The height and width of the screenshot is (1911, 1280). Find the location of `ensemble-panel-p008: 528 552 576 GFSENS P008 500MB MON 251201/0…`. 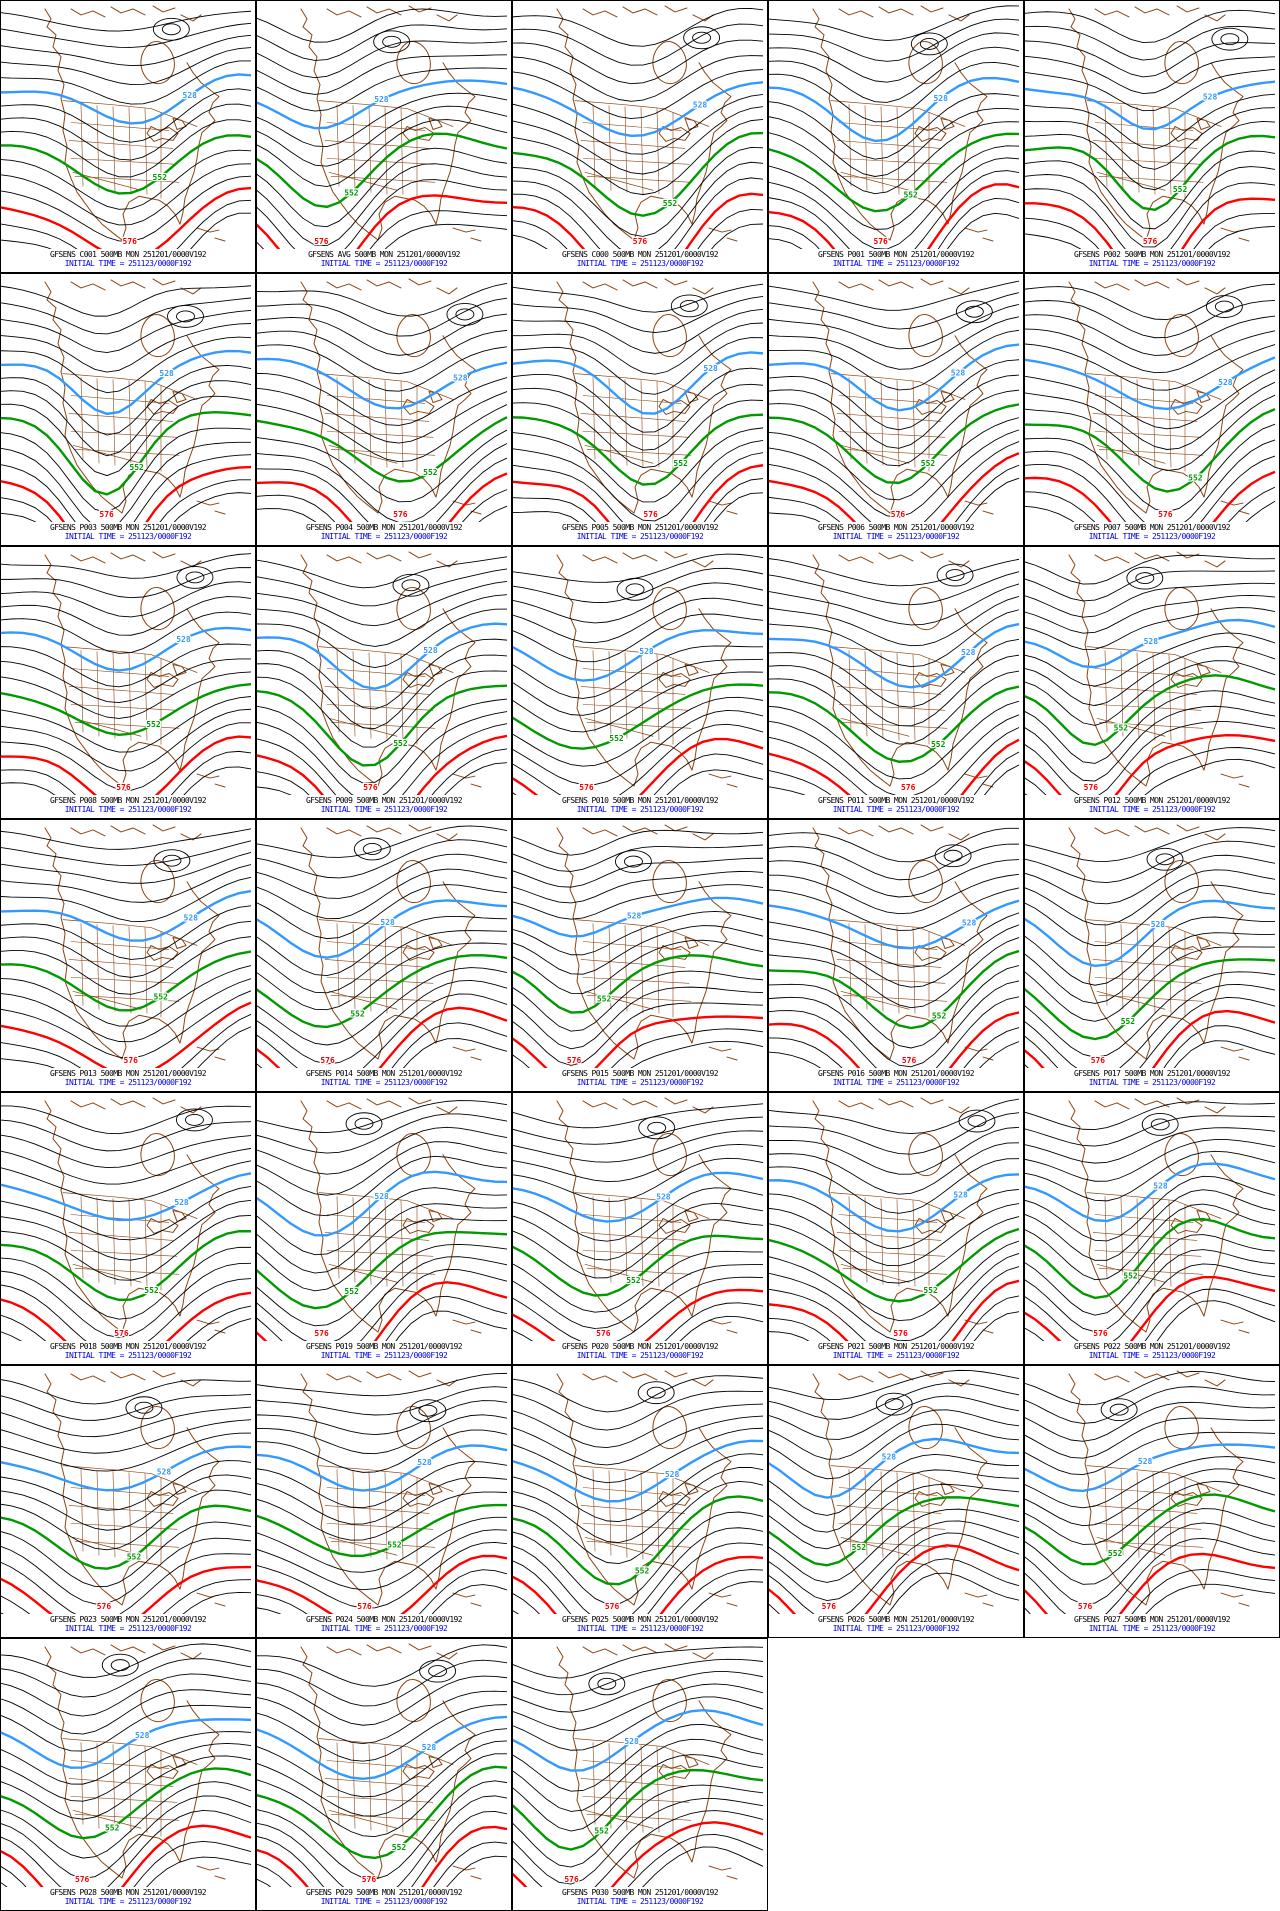

ensemble-panel-p008: 528 552 576 GFSENS P008 500MB MON 251201/0… is located at coordinates (128, 682).